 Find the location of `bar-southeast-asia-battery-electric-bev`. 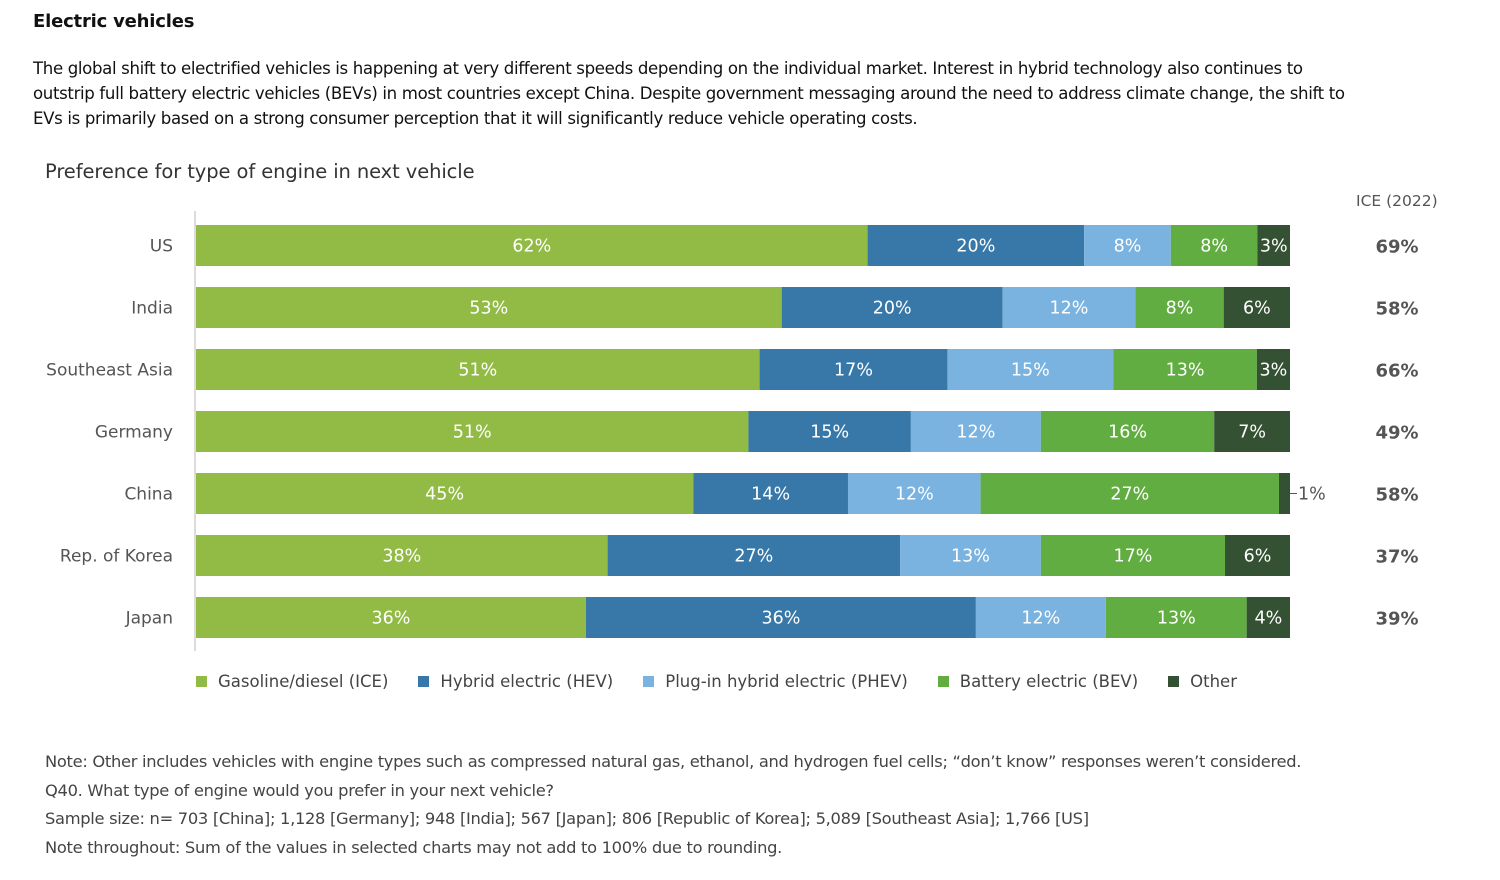

bar-southeast-asia-battery-electric-bev is located at coordinates (1185, 369).